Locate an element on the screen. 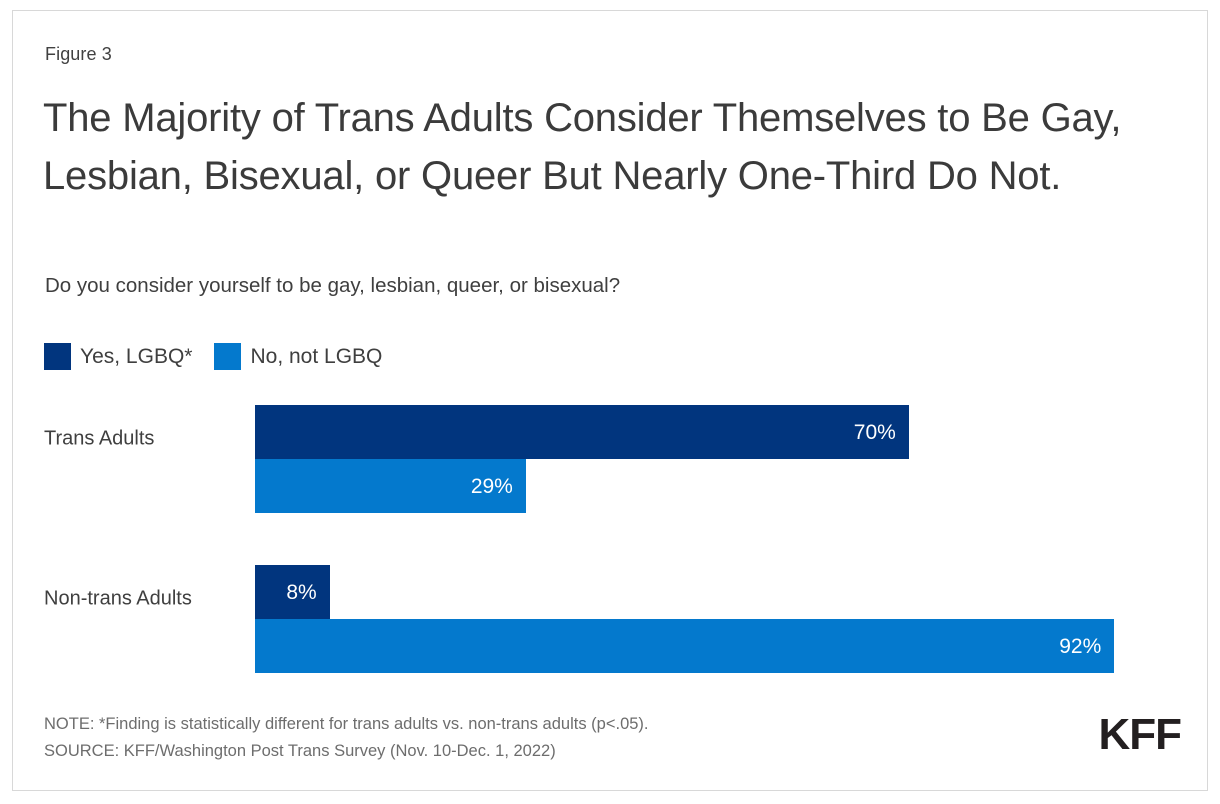  bar-non-trans-adults-no-not-lgbq: 92% is located at coordinates (685, 646).